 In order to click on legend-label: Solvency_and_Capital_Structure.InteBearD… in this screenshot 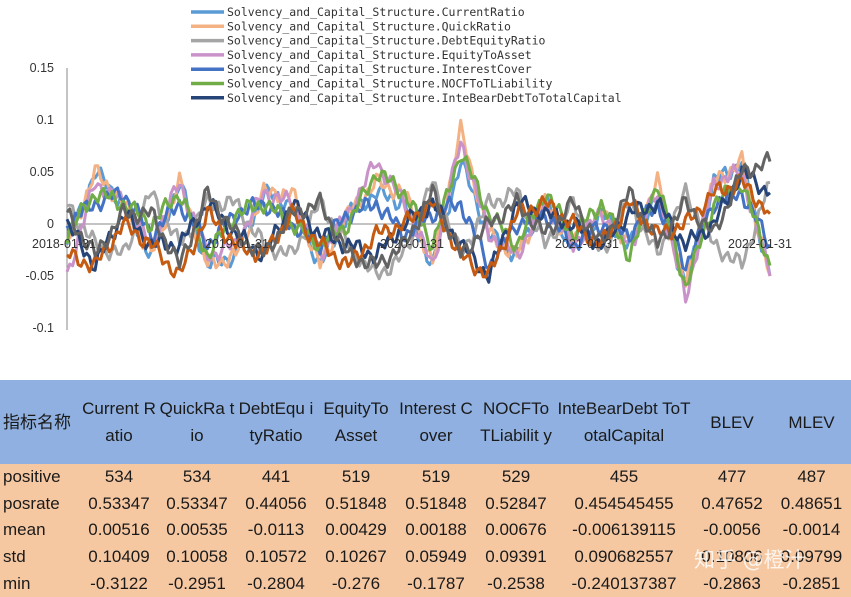, I will do `click(424, 98)`.